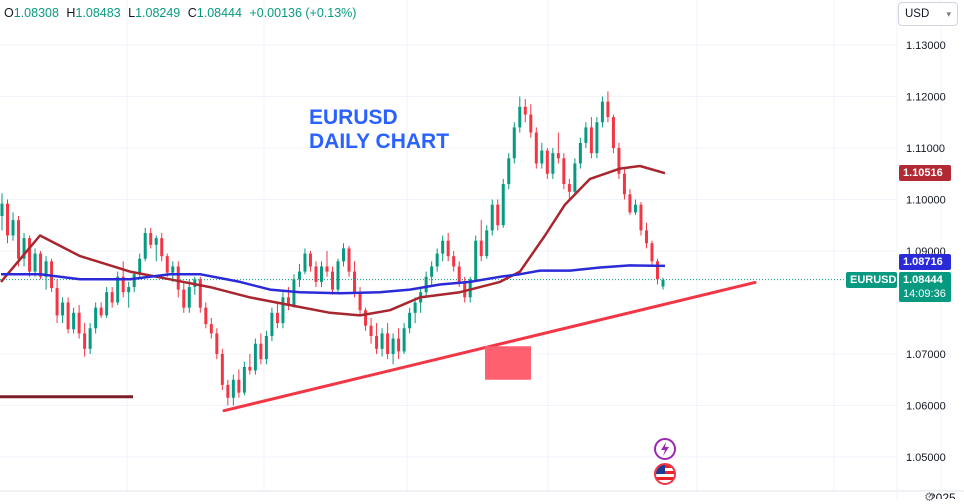  Describe the element at coordinates (379, 141) in the screenshot. I see `annotation-line-2: DAILY CHART` at that location.